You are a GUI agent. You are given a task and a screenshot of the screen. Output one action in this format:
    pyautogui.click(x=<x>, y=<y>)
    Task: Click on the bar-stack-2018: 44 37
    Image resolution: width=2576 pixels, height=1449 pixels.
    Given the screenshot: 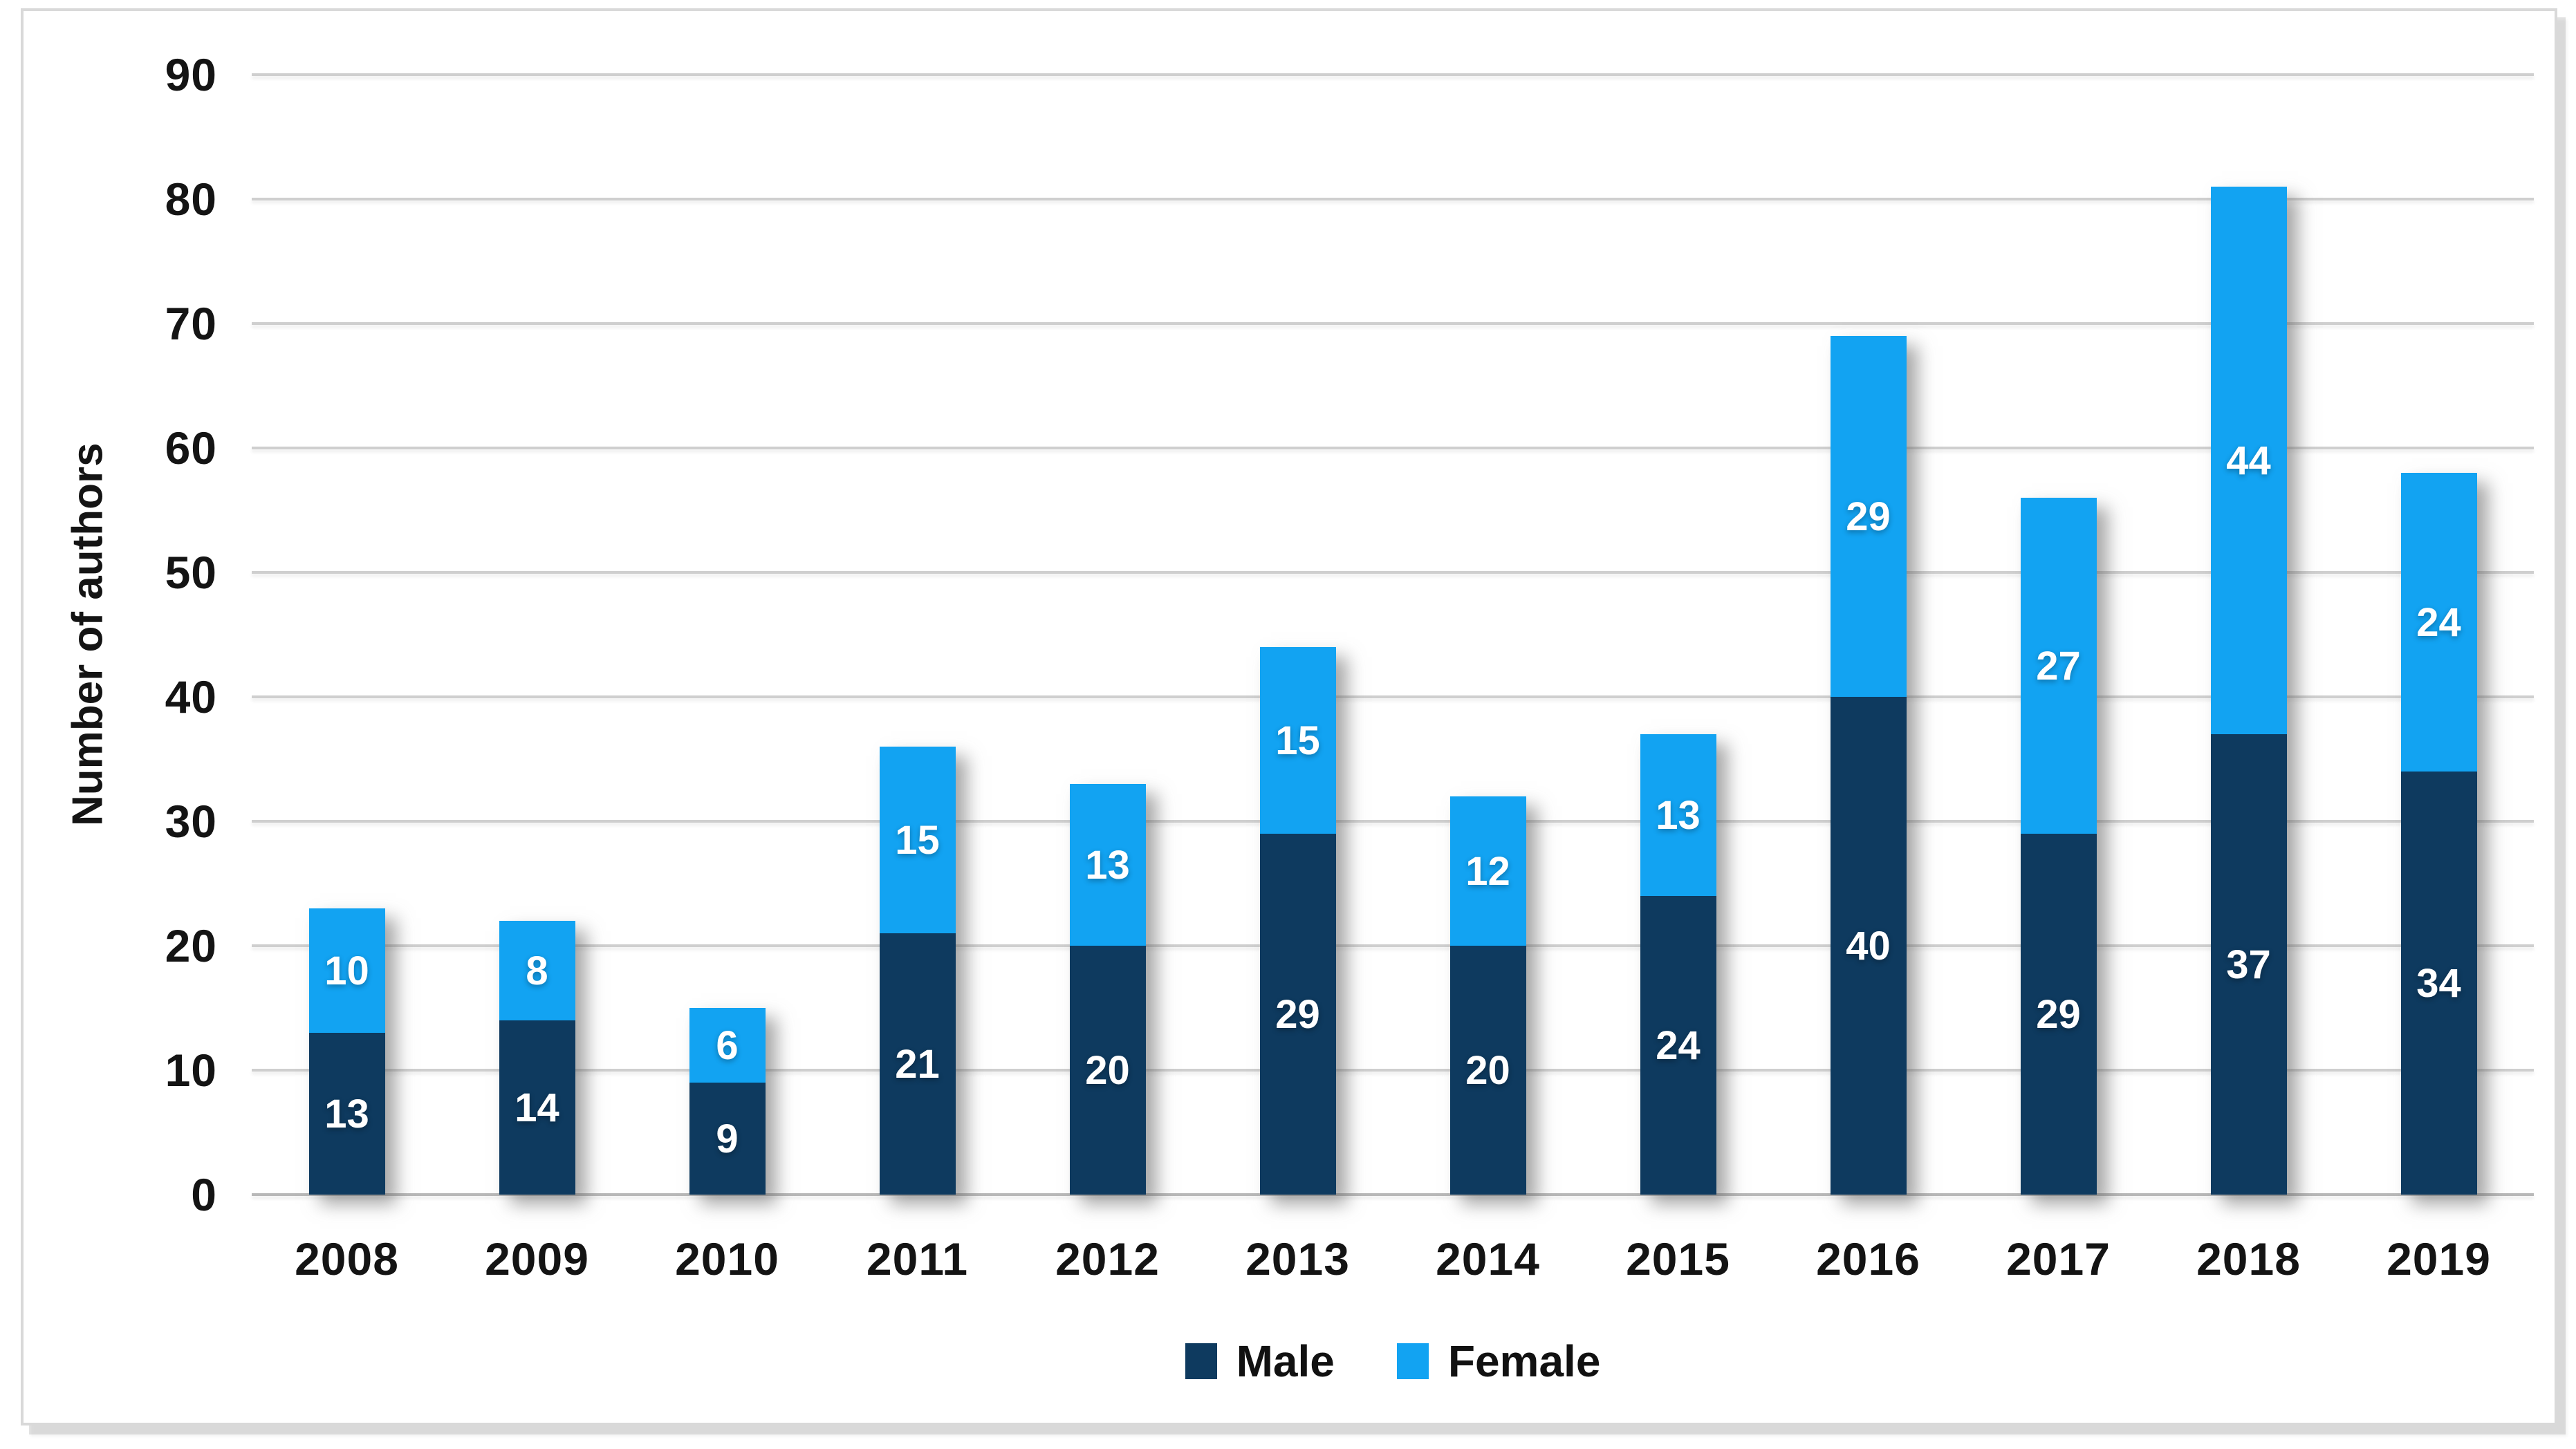 What is the action you would take?
    pyautogui.click(x=2248, y=691)
    